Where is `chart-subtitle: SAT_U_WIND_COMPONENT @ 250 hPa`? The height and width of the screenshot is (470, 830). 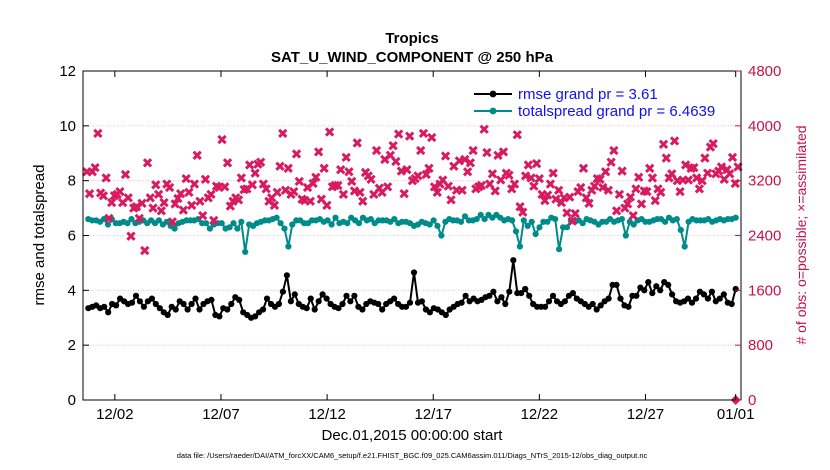 chart-subtitle: SAT_U_WIND_COMPONENT @ 250 hPa is located at coordinates (412, 57).